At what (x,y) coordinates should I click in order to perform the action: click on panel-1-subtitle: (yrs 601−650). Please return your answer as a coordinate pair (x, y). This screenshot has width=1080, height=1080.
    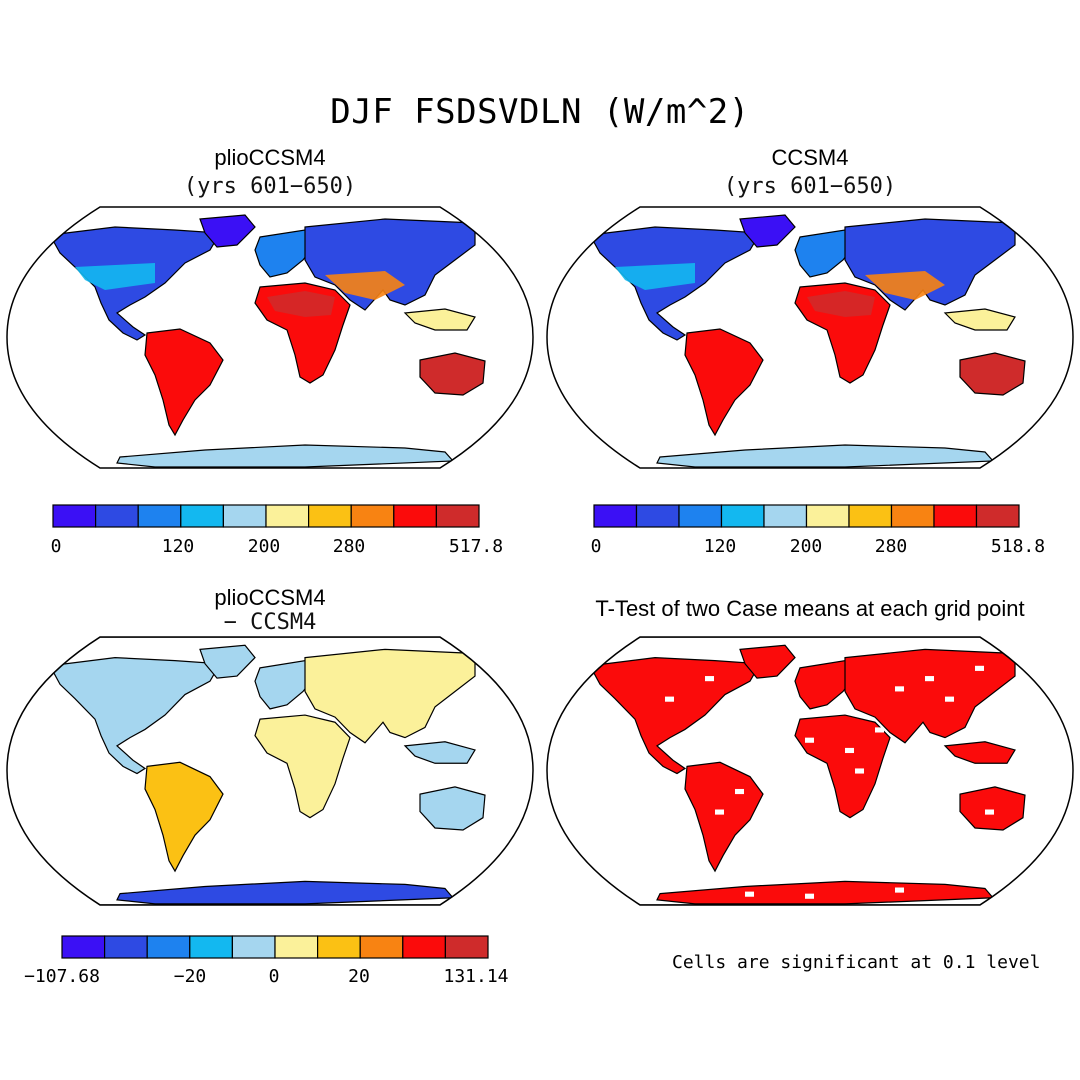
    Looking at the image, I should click on (270, 186).